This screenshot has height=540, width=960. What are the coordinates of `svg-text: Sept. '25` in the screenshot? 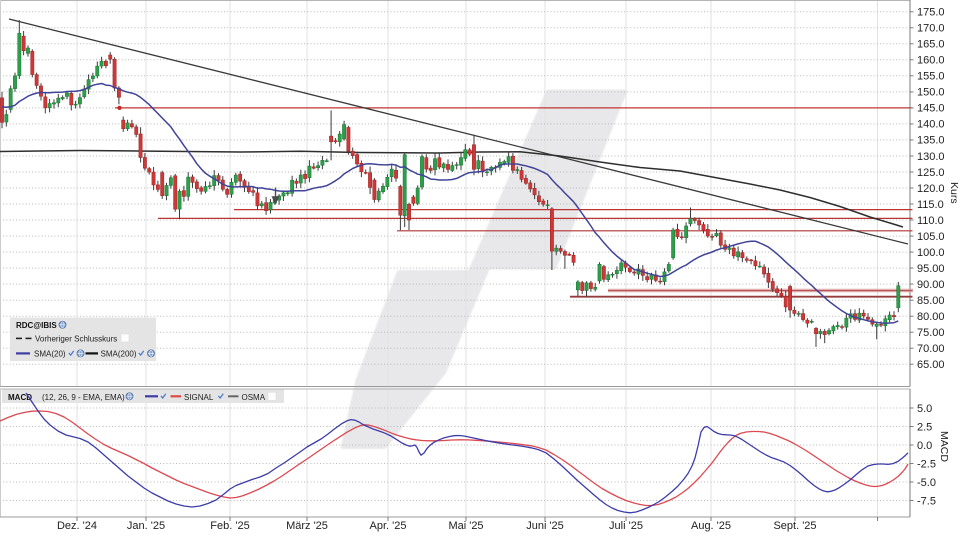 It's located at (794, 526).